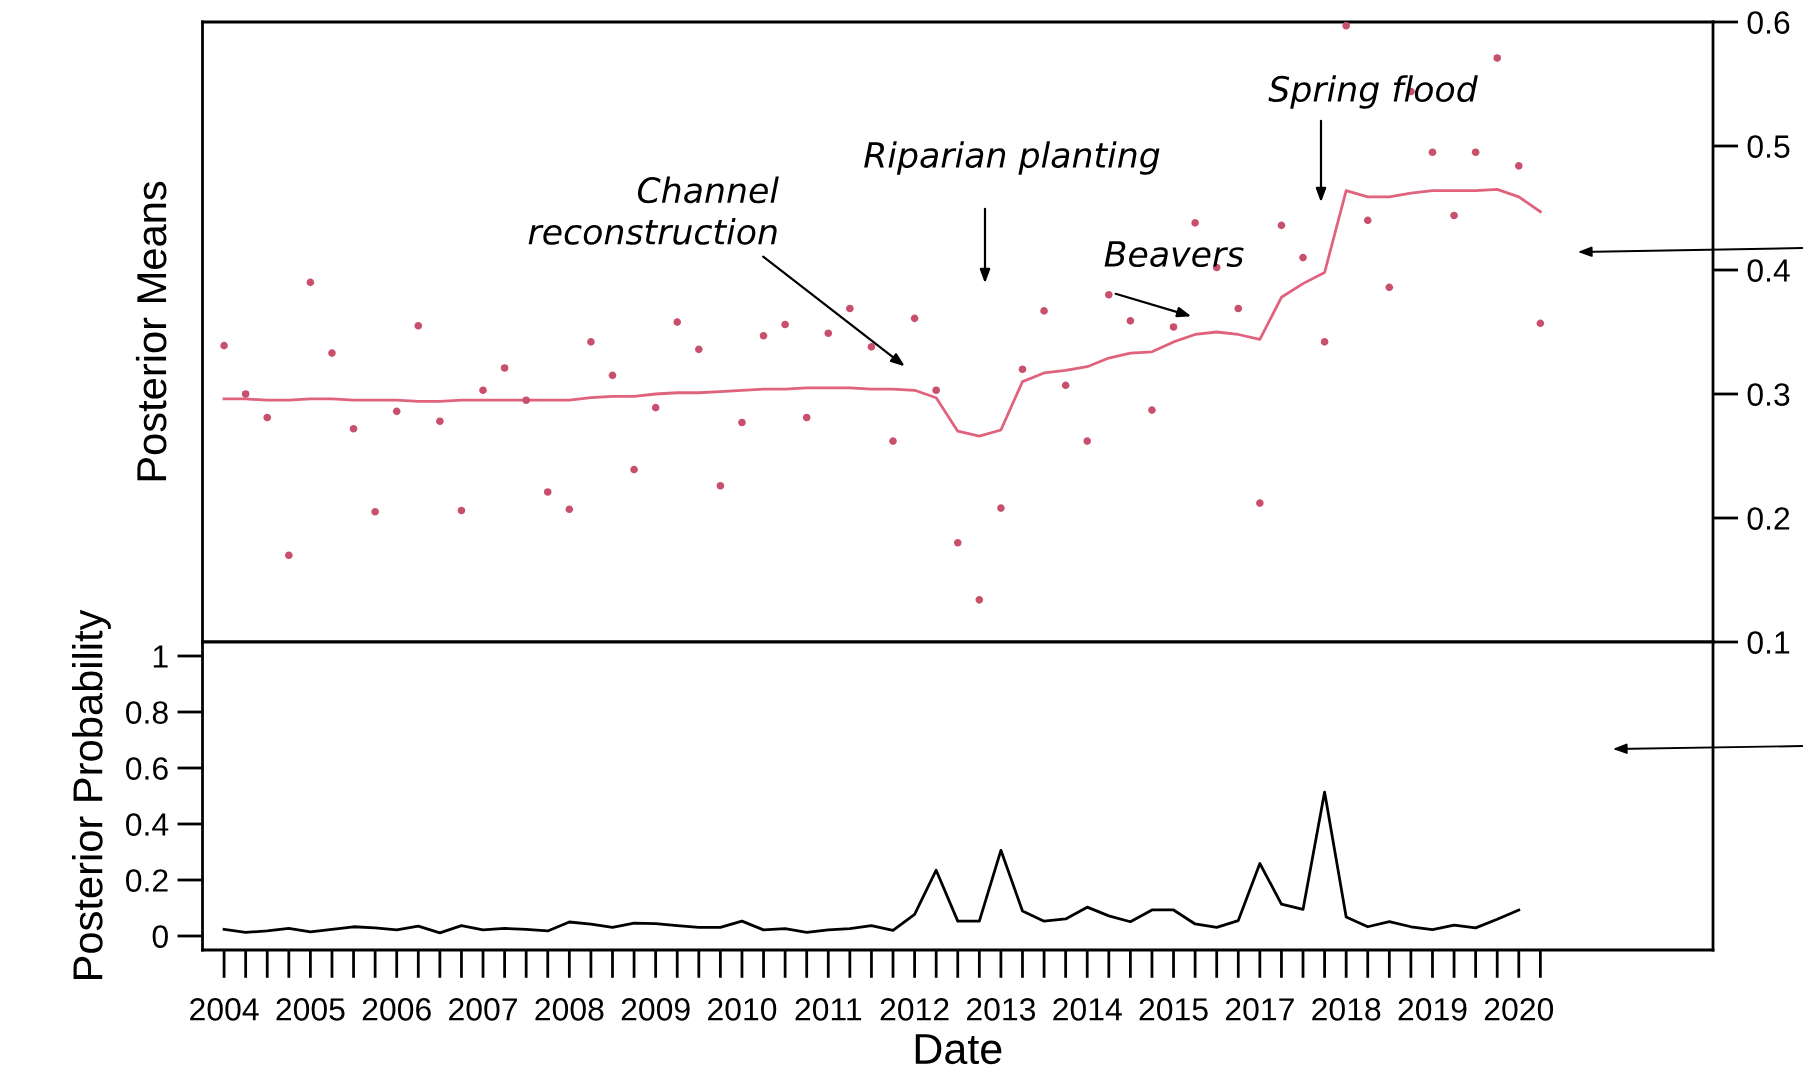  I want to click on x-tick-label: 2015, so click(1173, 1009).